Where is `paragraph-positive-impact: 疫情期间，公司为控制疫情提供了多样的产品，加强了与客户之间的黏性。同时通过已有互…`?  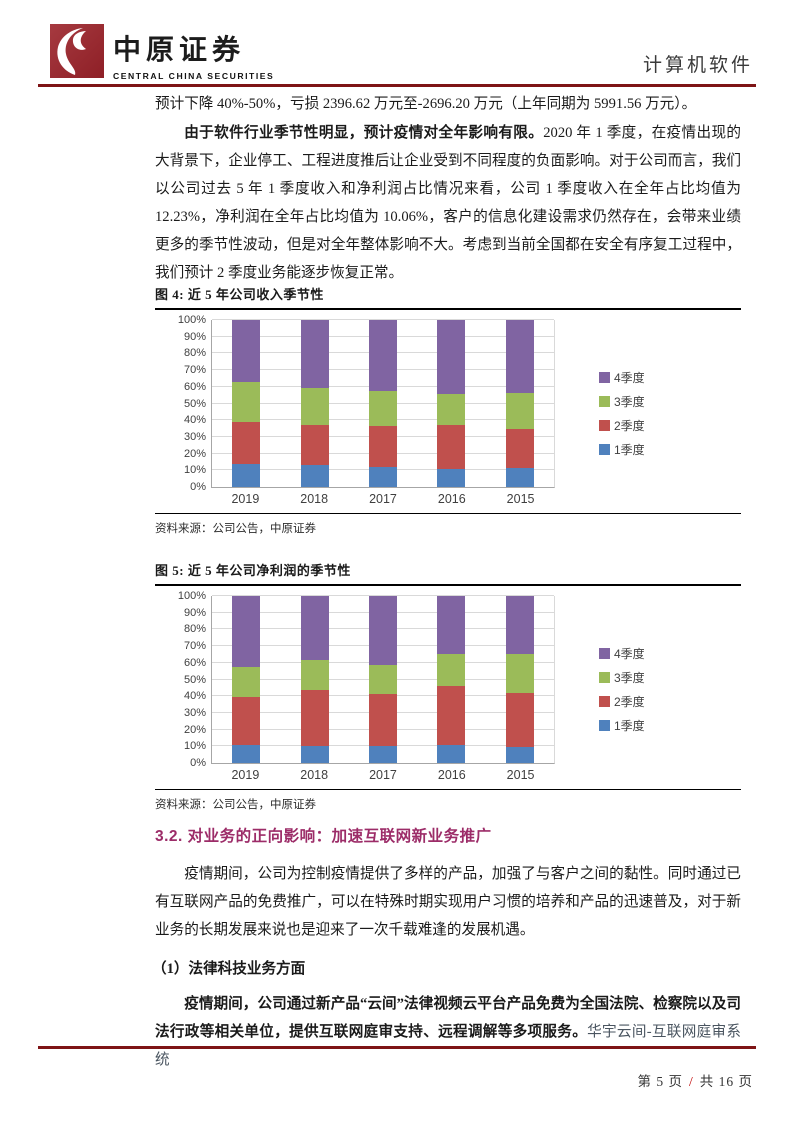 paragraph-positive-impact: 疫情期间，公司为控制疫情提供了多样的产品，加强了与客户之间的黏性。同时通过已有互… is located at coordinates (448, 902).